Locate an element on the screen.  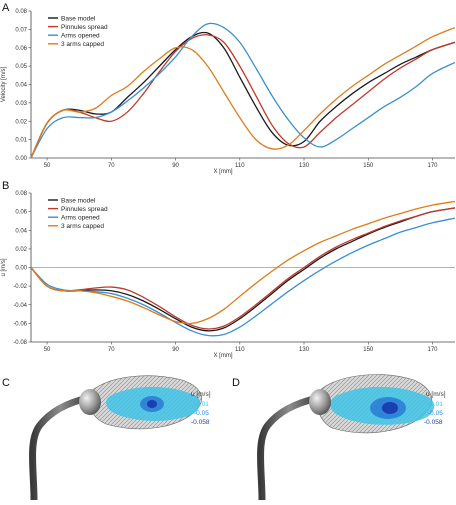
chart-a-y-tick-label: 0.02 is located at coordinates (21, 122).